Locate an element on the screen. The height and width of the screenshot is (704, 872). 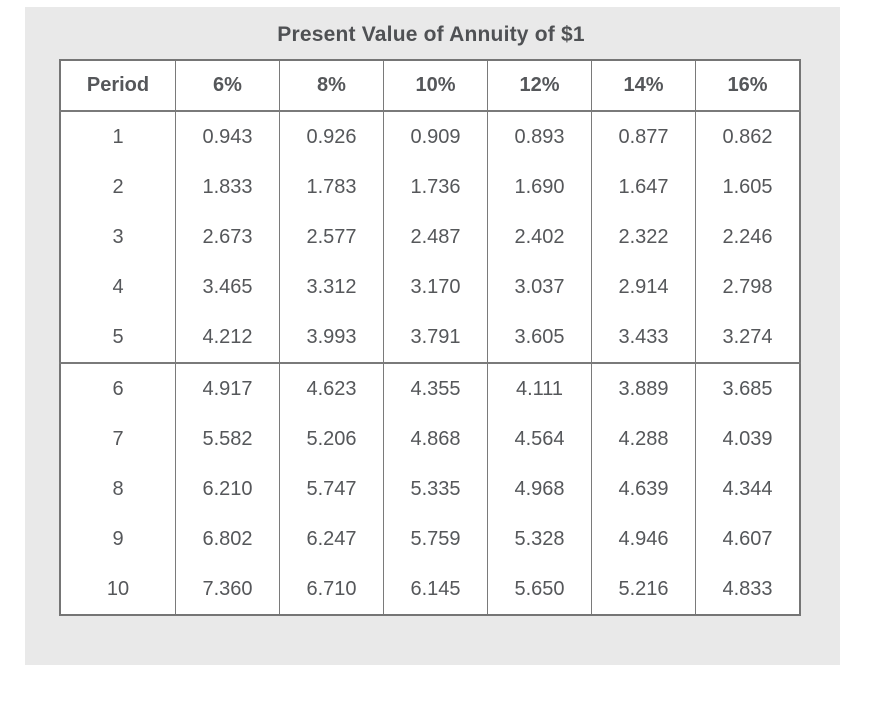
value-cell: 5.582 is located at coordinates (227, 439).